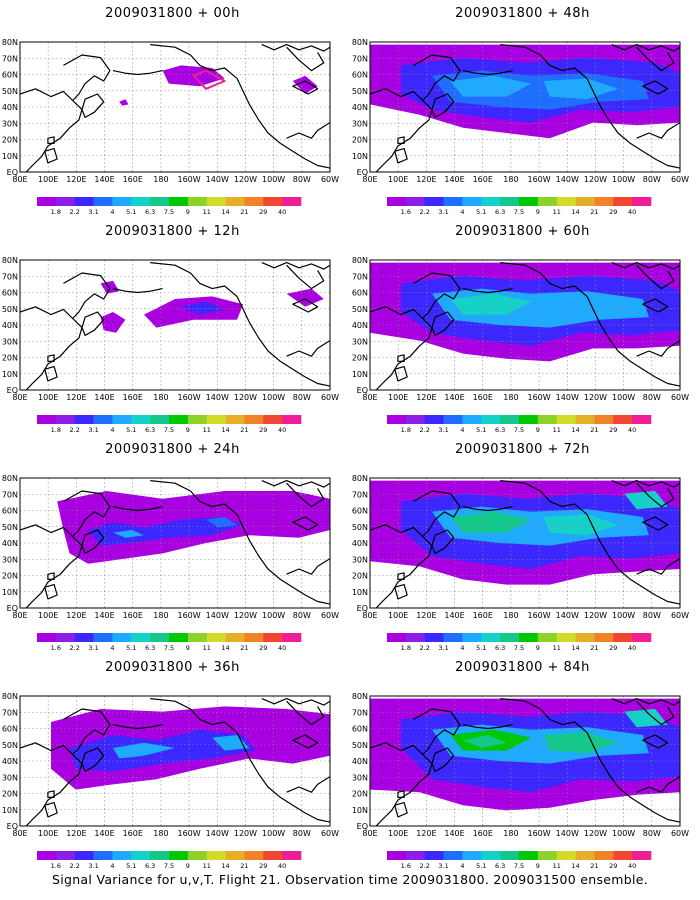 This screenshot has width=700, height=900. Describe the element at coordinates (10, 494) in the screenshot. I see `lat-label: 70N` at that location.